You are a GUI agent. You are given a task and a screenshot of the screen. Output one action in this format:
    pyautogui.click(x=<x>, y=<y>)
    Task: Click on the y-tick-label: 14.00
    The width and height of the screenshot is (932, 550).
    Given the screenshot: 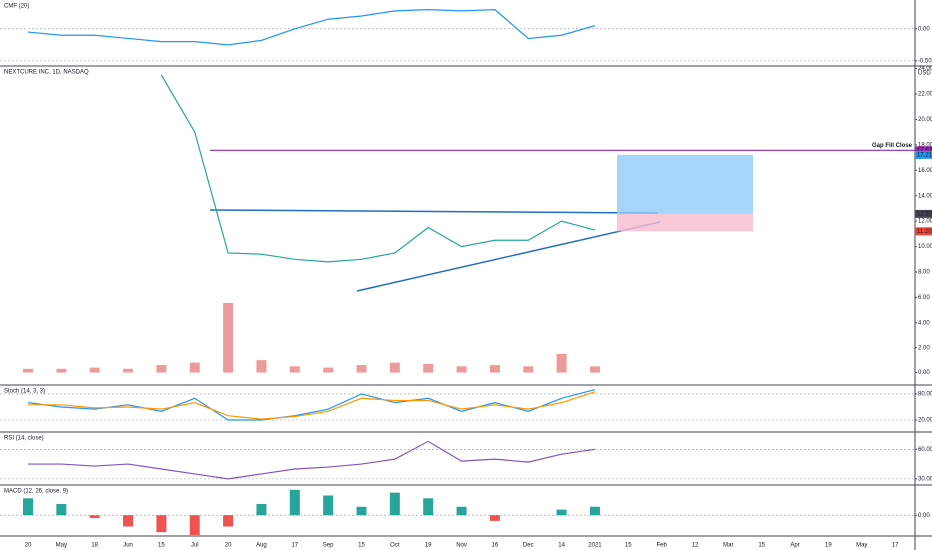 What is the action you would take?
    pyautogui.click(x=925, y=196)
    